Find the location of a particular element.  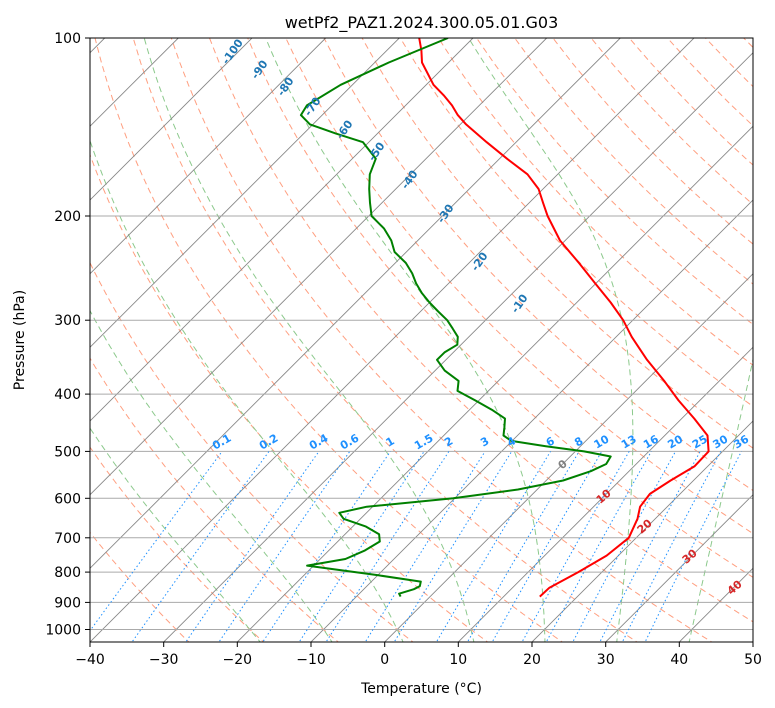

y-axis-label: Pressure (hPa) is located at coordinates (20, 340).